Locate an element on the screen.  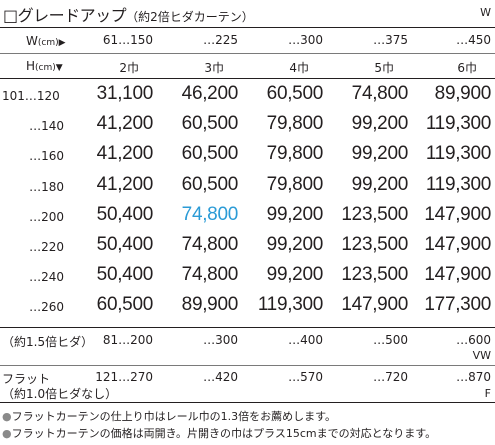
flat-width-3: …570 is located at coordinates (305, 377).